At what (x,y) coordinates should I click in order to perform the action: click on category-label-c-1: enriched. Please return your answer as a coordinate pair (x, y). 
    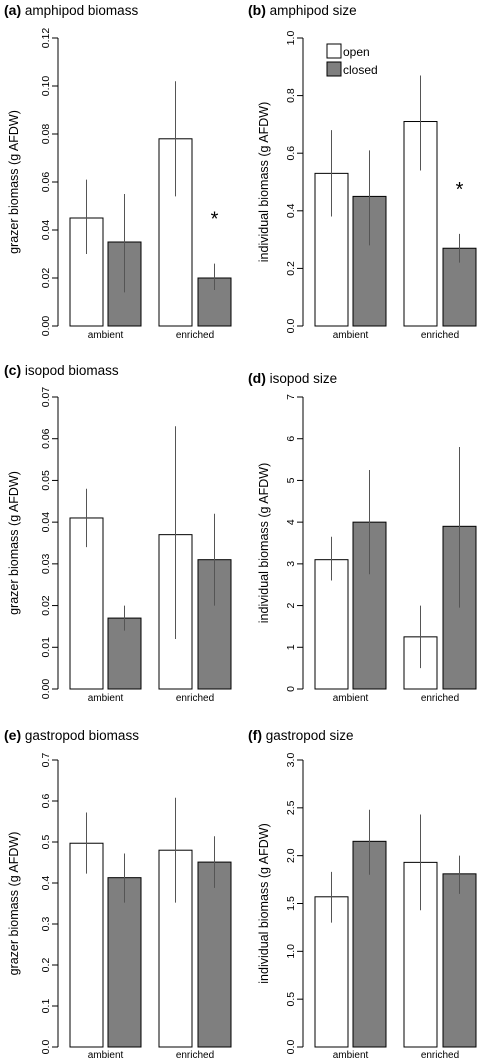
    Looking at the image, I should click on (195, 698).